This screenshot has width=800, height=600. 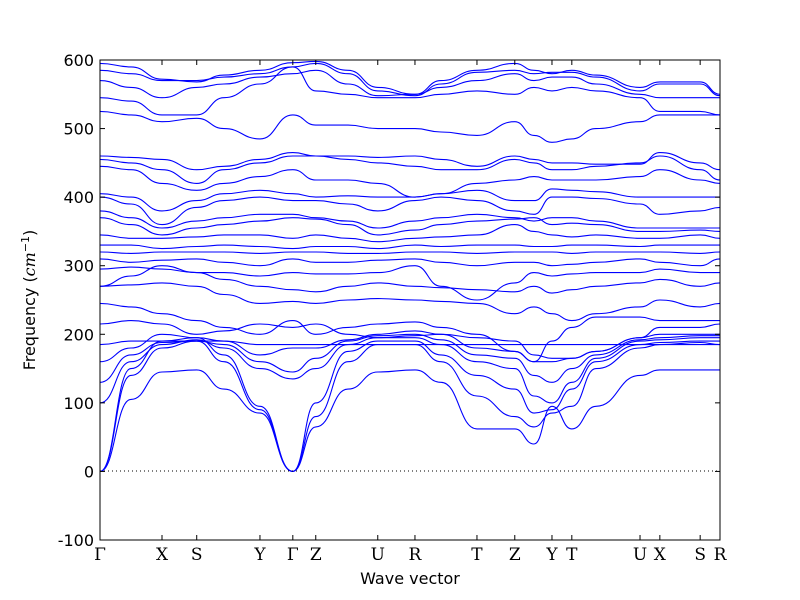 I want to click on y-tick-label: 600, so click(x=78, y=60).